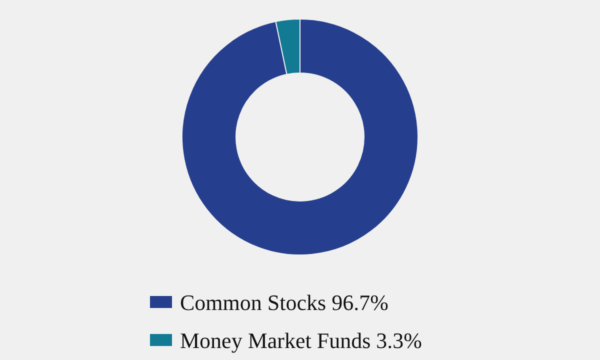 The width and height of the screenshot is (600, 360). Describe the element at coordinates (301, 340) in the screenshot. I see `legend-label: Money Market Funds 3.3%` at that location.